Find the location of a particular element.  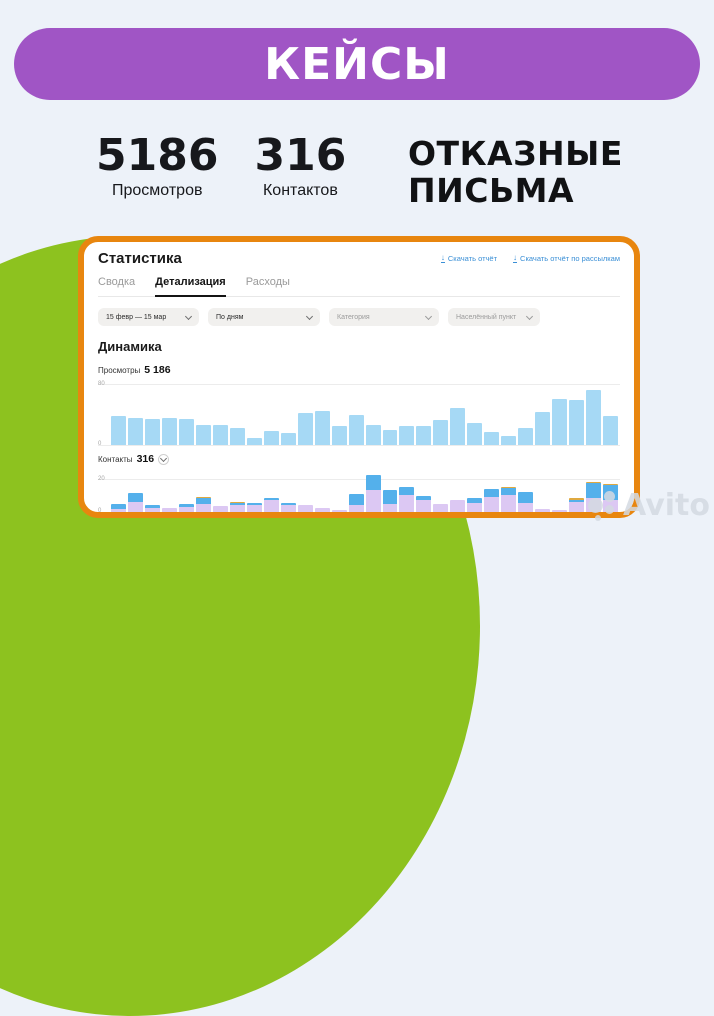

views-ymax-label: 80 is located at coordinates (101, 384).